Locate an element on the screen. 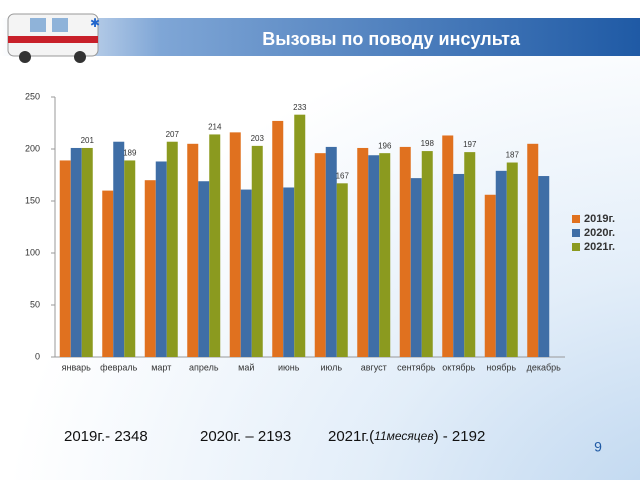 The height and width of the screenshot is (480, 640). footer-item: 2019г.- 2348 is located at coordinates (106, 436).